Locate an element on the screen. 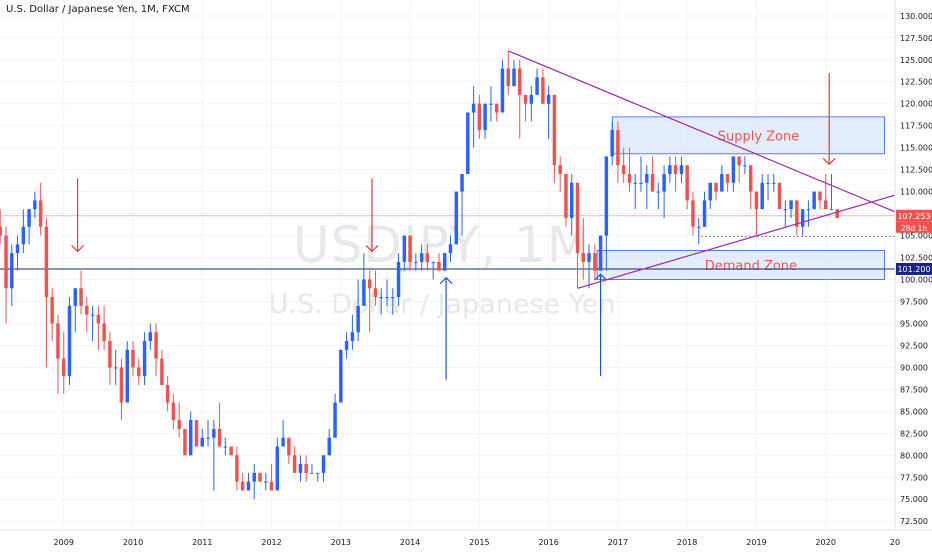 This screenshot has width=932, height=555. x-tick-label: 2016 is located at coordinates (548, 542).